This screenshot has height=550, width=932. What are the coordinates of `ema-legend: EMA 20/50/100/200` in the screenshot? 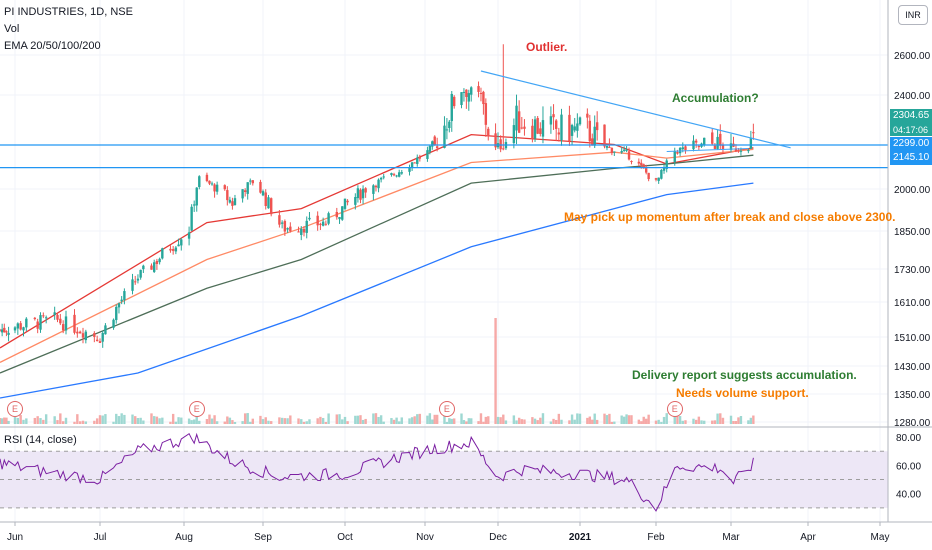 It's located at (52, 46).